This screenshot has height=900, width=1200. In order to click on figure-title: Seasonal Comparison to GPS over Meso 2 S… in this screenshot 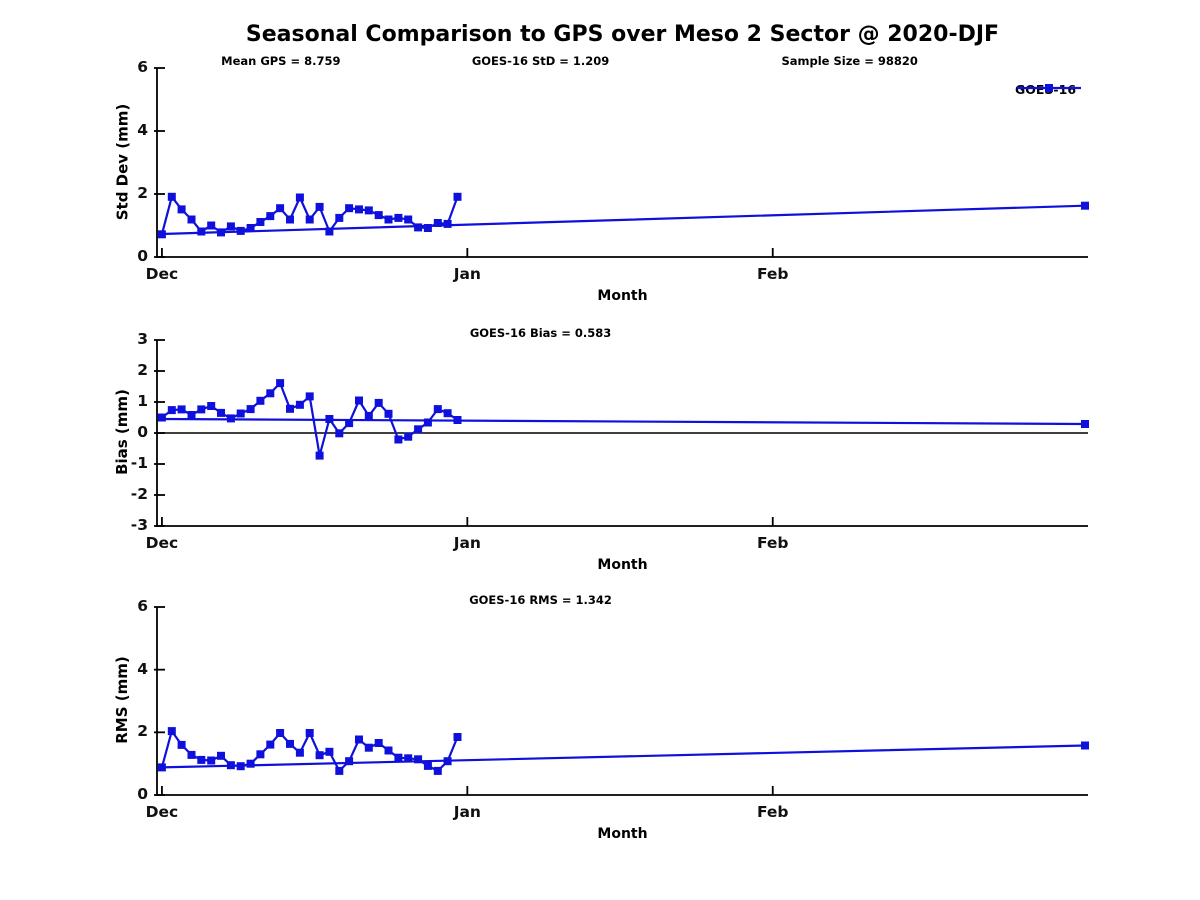, I will do `click(622, 34)`.